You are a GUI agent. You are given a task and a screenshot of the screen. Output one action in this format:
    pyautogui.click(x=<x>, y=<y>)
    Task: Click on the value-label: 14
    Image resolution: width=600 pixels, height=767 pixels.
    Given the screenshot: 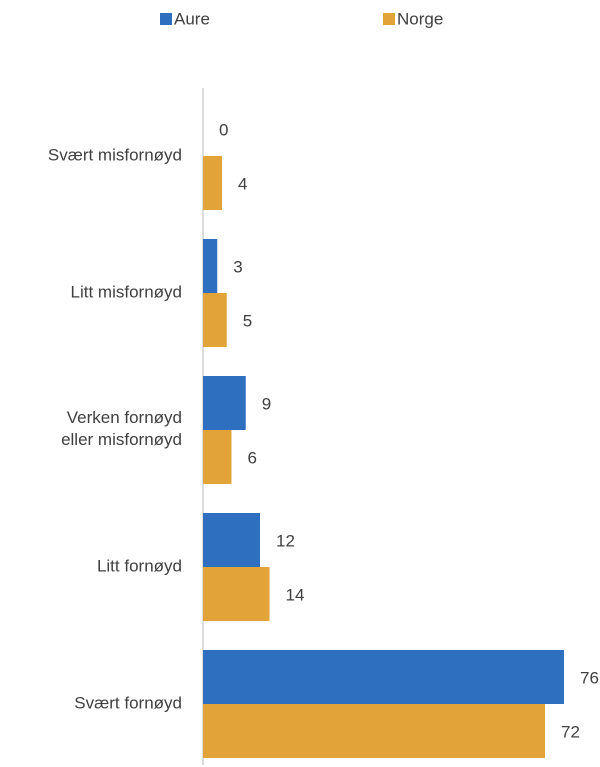 What is the action you would take?
    pyautogui.click(x=295, y=594)
    